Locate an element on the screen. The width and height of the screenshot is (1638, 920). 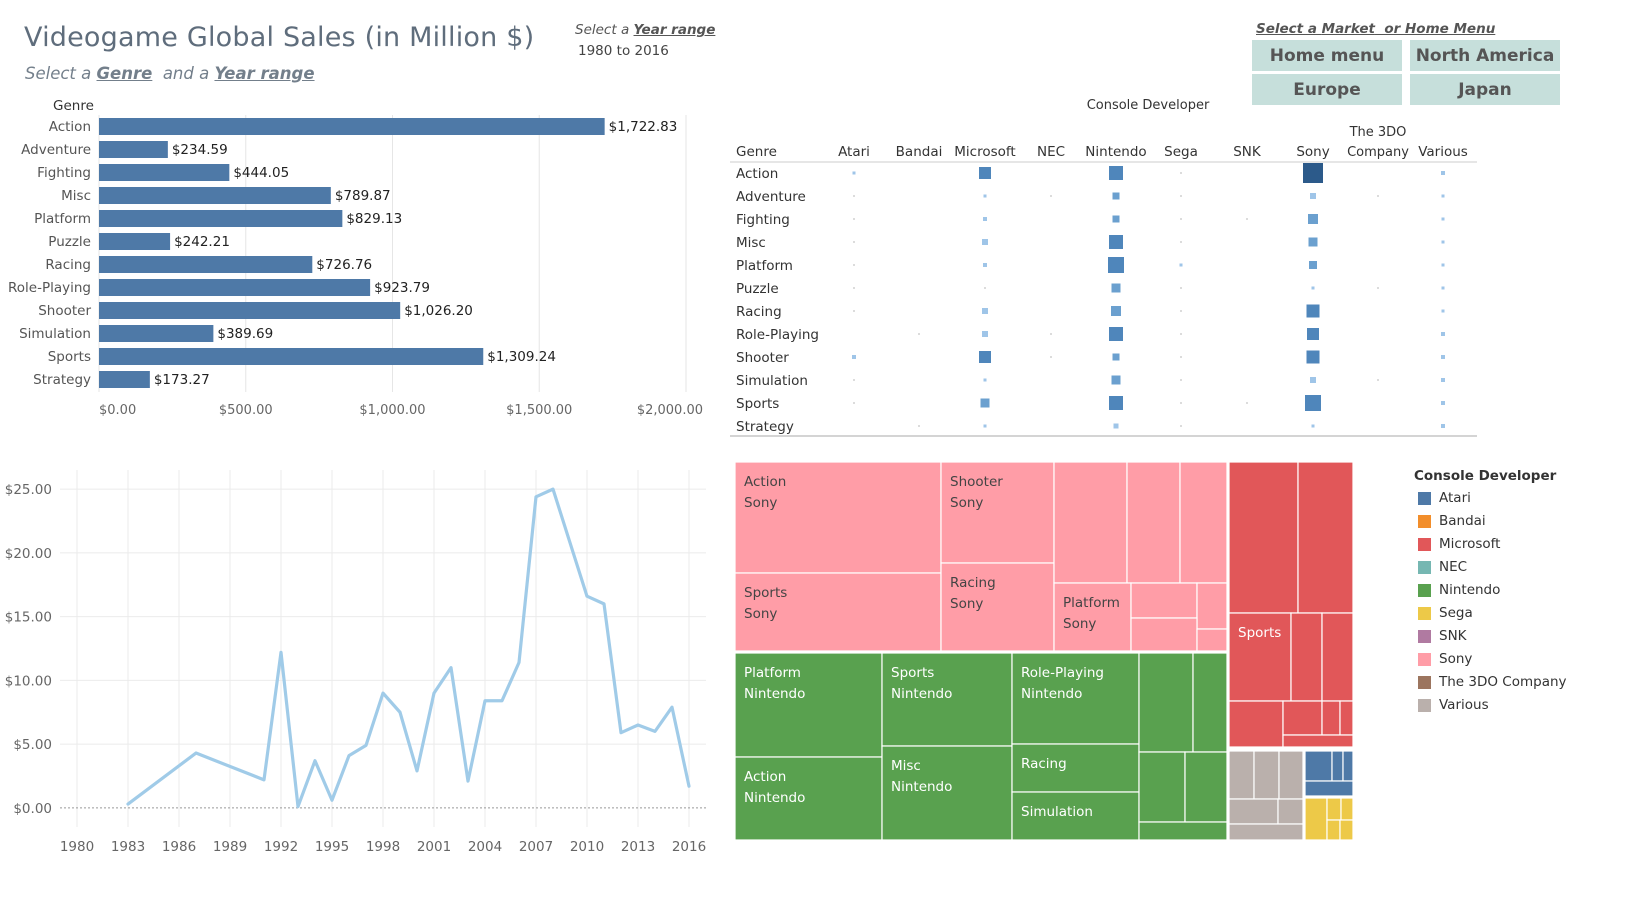
home-menu-link: Home Menu is located at coordinates (1450, 29).